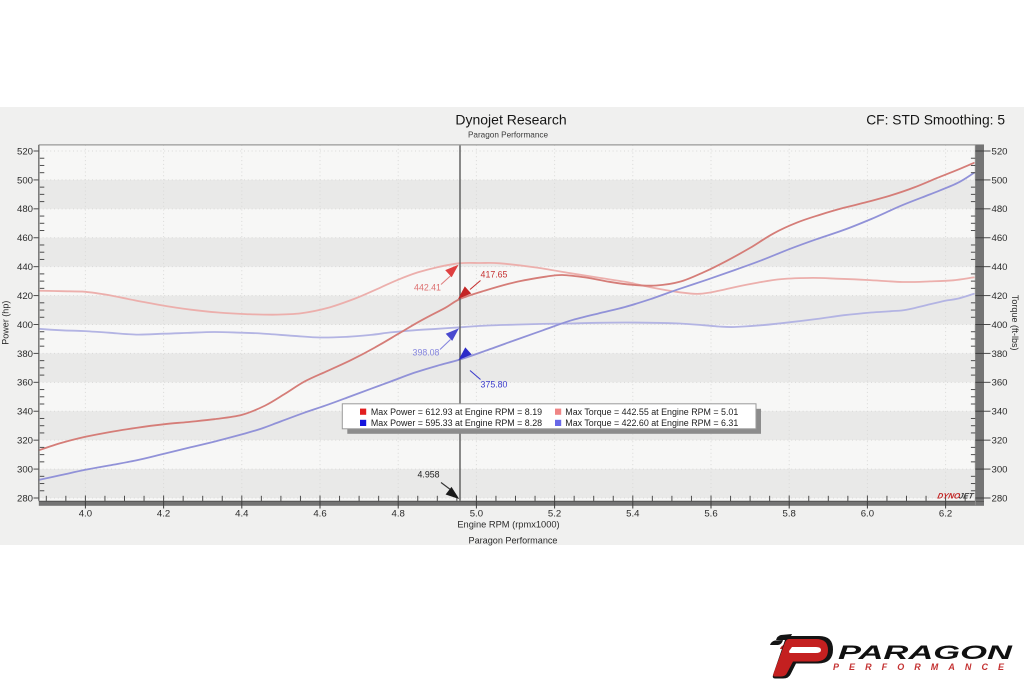 The width and height of the screenshot is (1024, 688). What do you see at coordinates (163, 514) in the screenshot?
I see `svg-text: 4.2` at bounding box center [163, 514].